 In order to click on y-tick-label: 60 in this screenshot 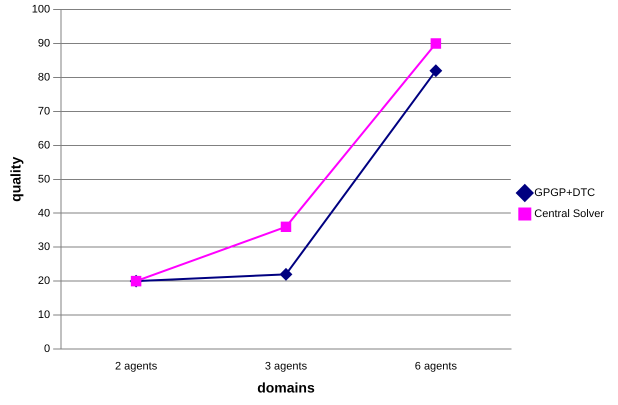, I will do `click(44, 145)`.